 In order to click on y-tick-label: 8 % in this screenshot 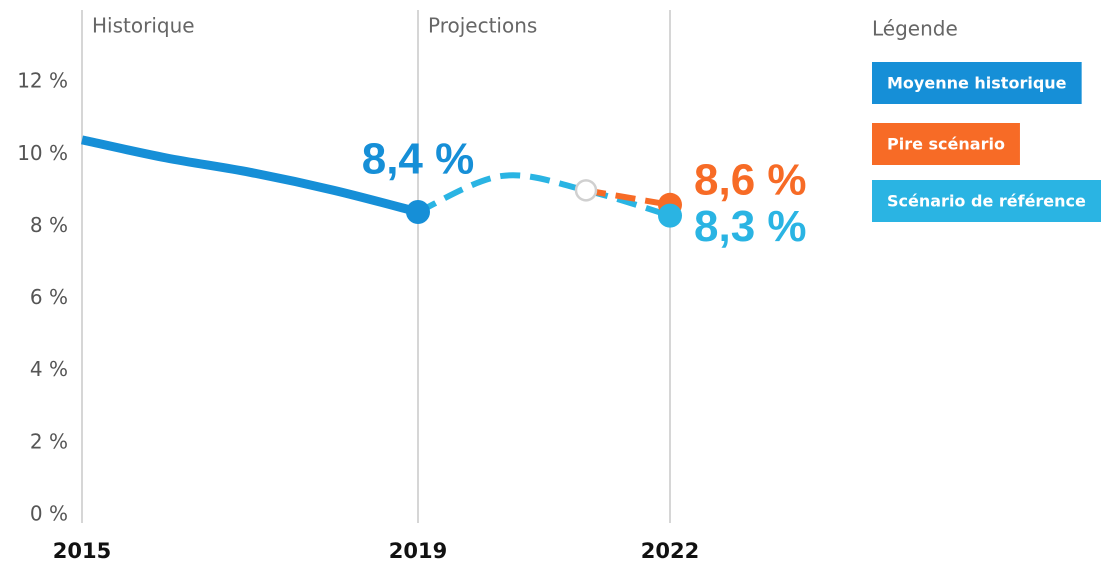, I will do `click(49, 225)`.